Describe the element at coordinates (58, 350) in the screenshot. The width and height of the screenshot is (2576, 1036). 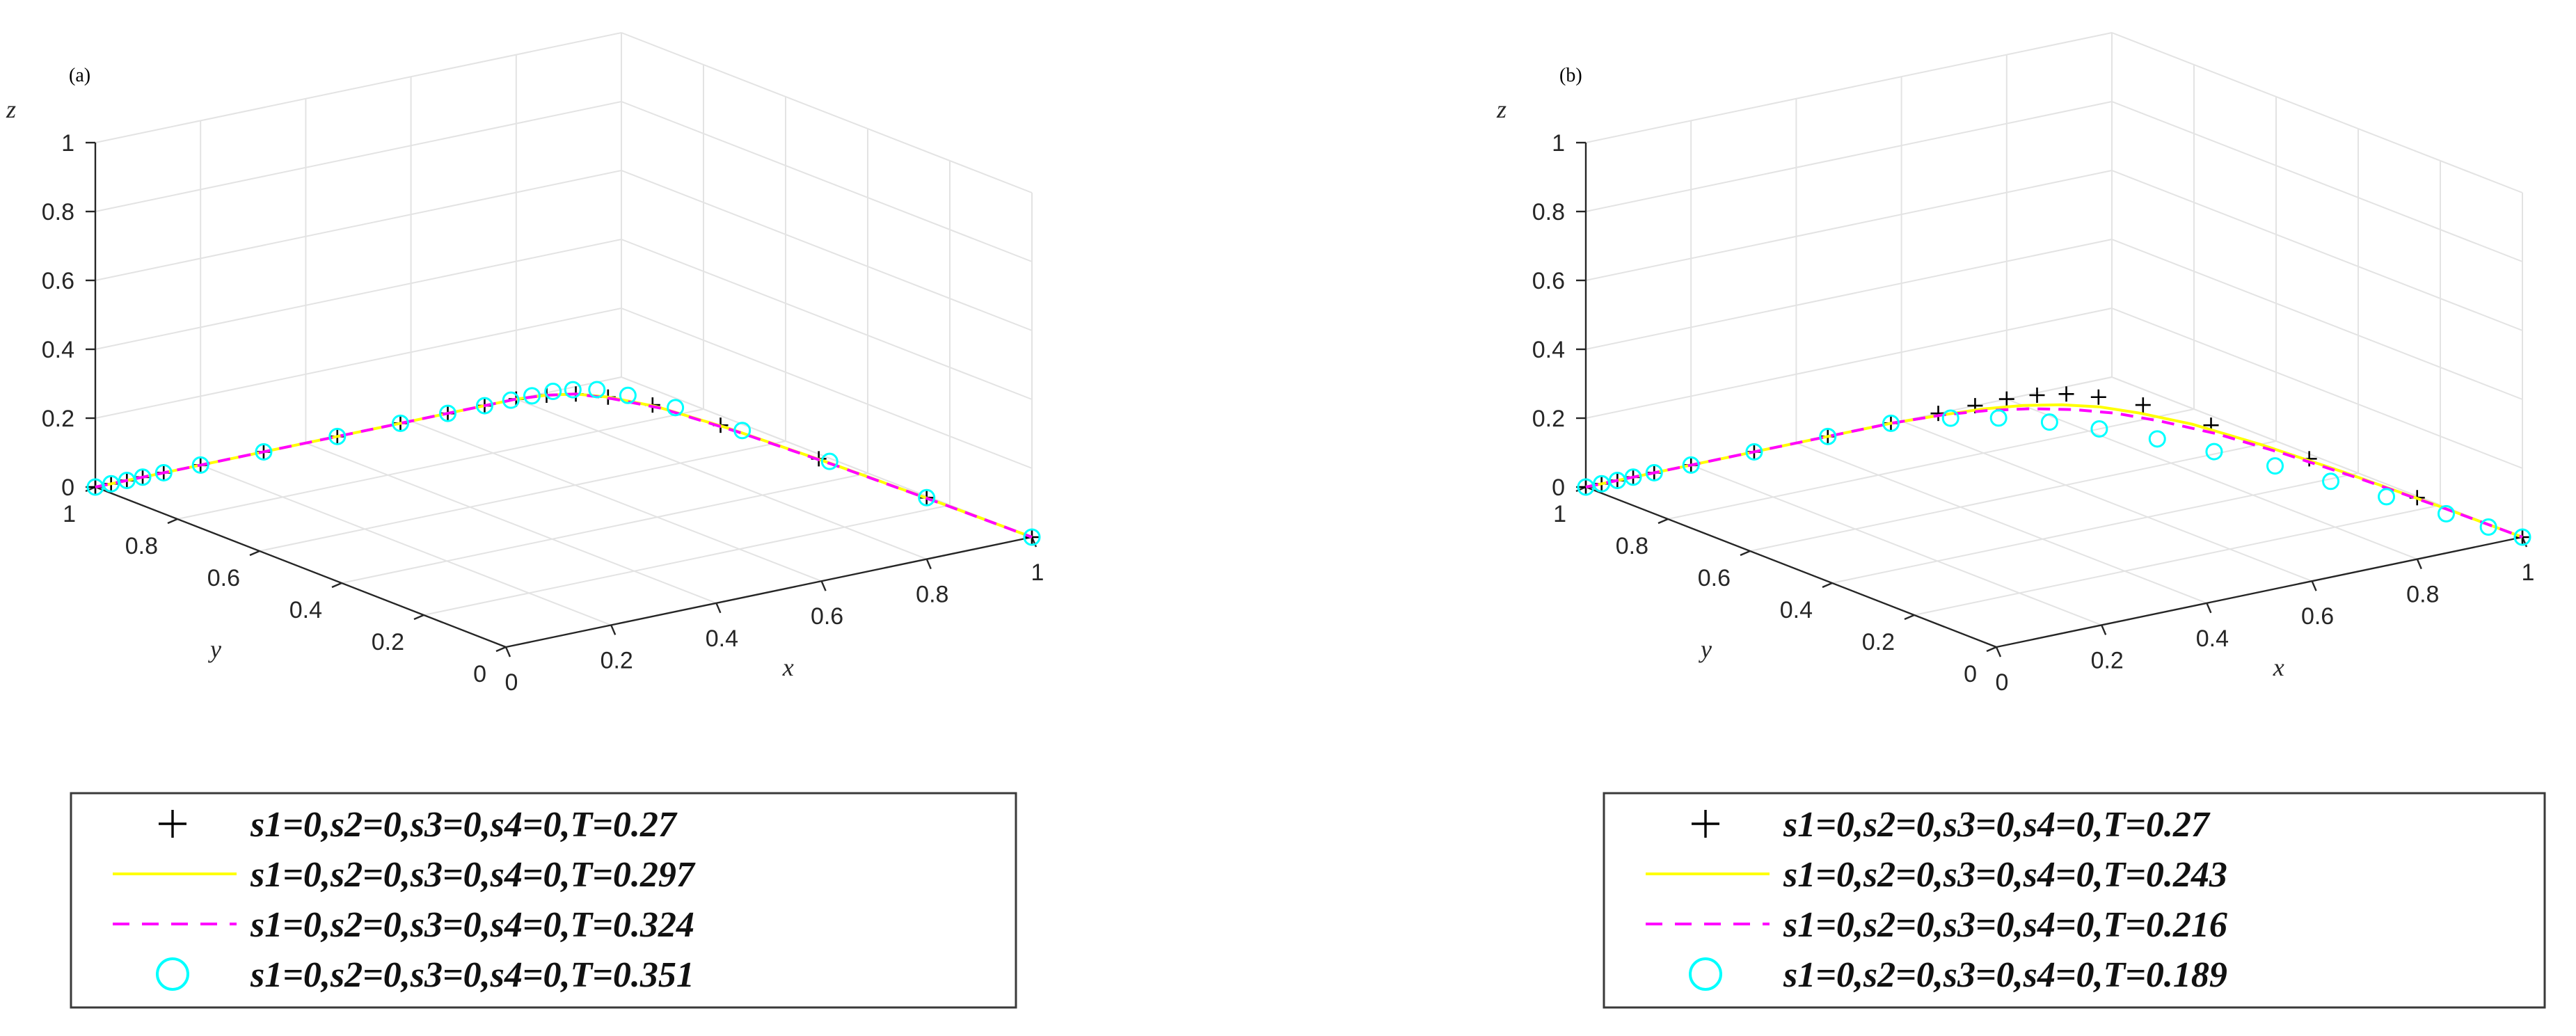
I see `z-tick-label: 0.4` at that location.